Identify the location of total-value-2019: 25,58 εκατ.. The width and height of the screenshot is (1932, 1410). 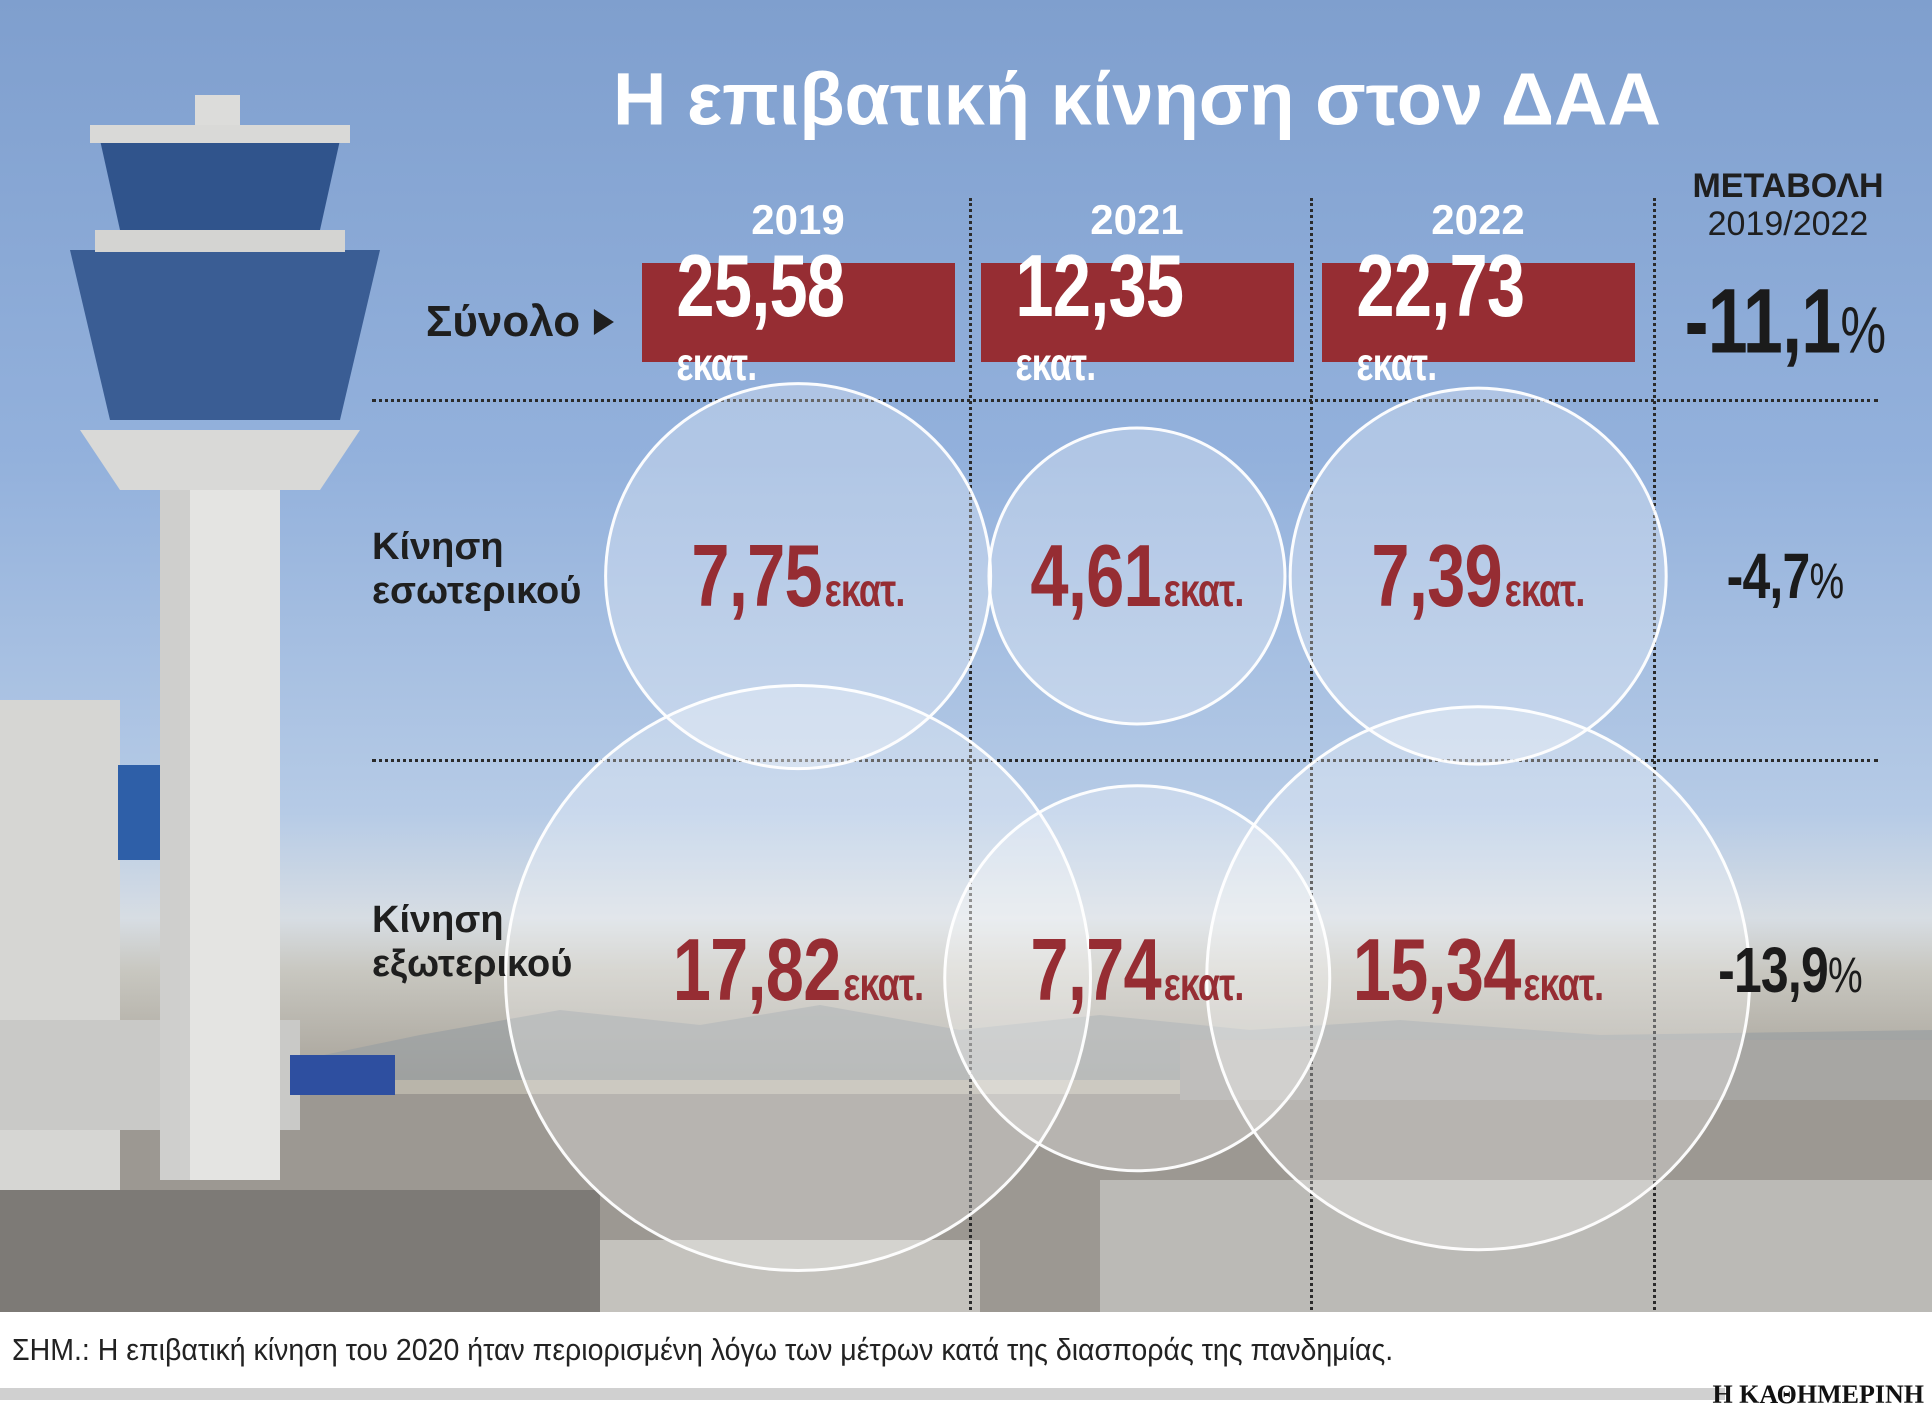
(798, 313).